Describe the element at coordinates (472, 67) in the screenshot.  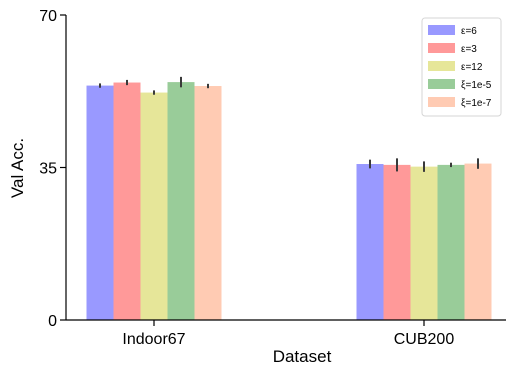
I see `legend-label: ε=12` at that location.